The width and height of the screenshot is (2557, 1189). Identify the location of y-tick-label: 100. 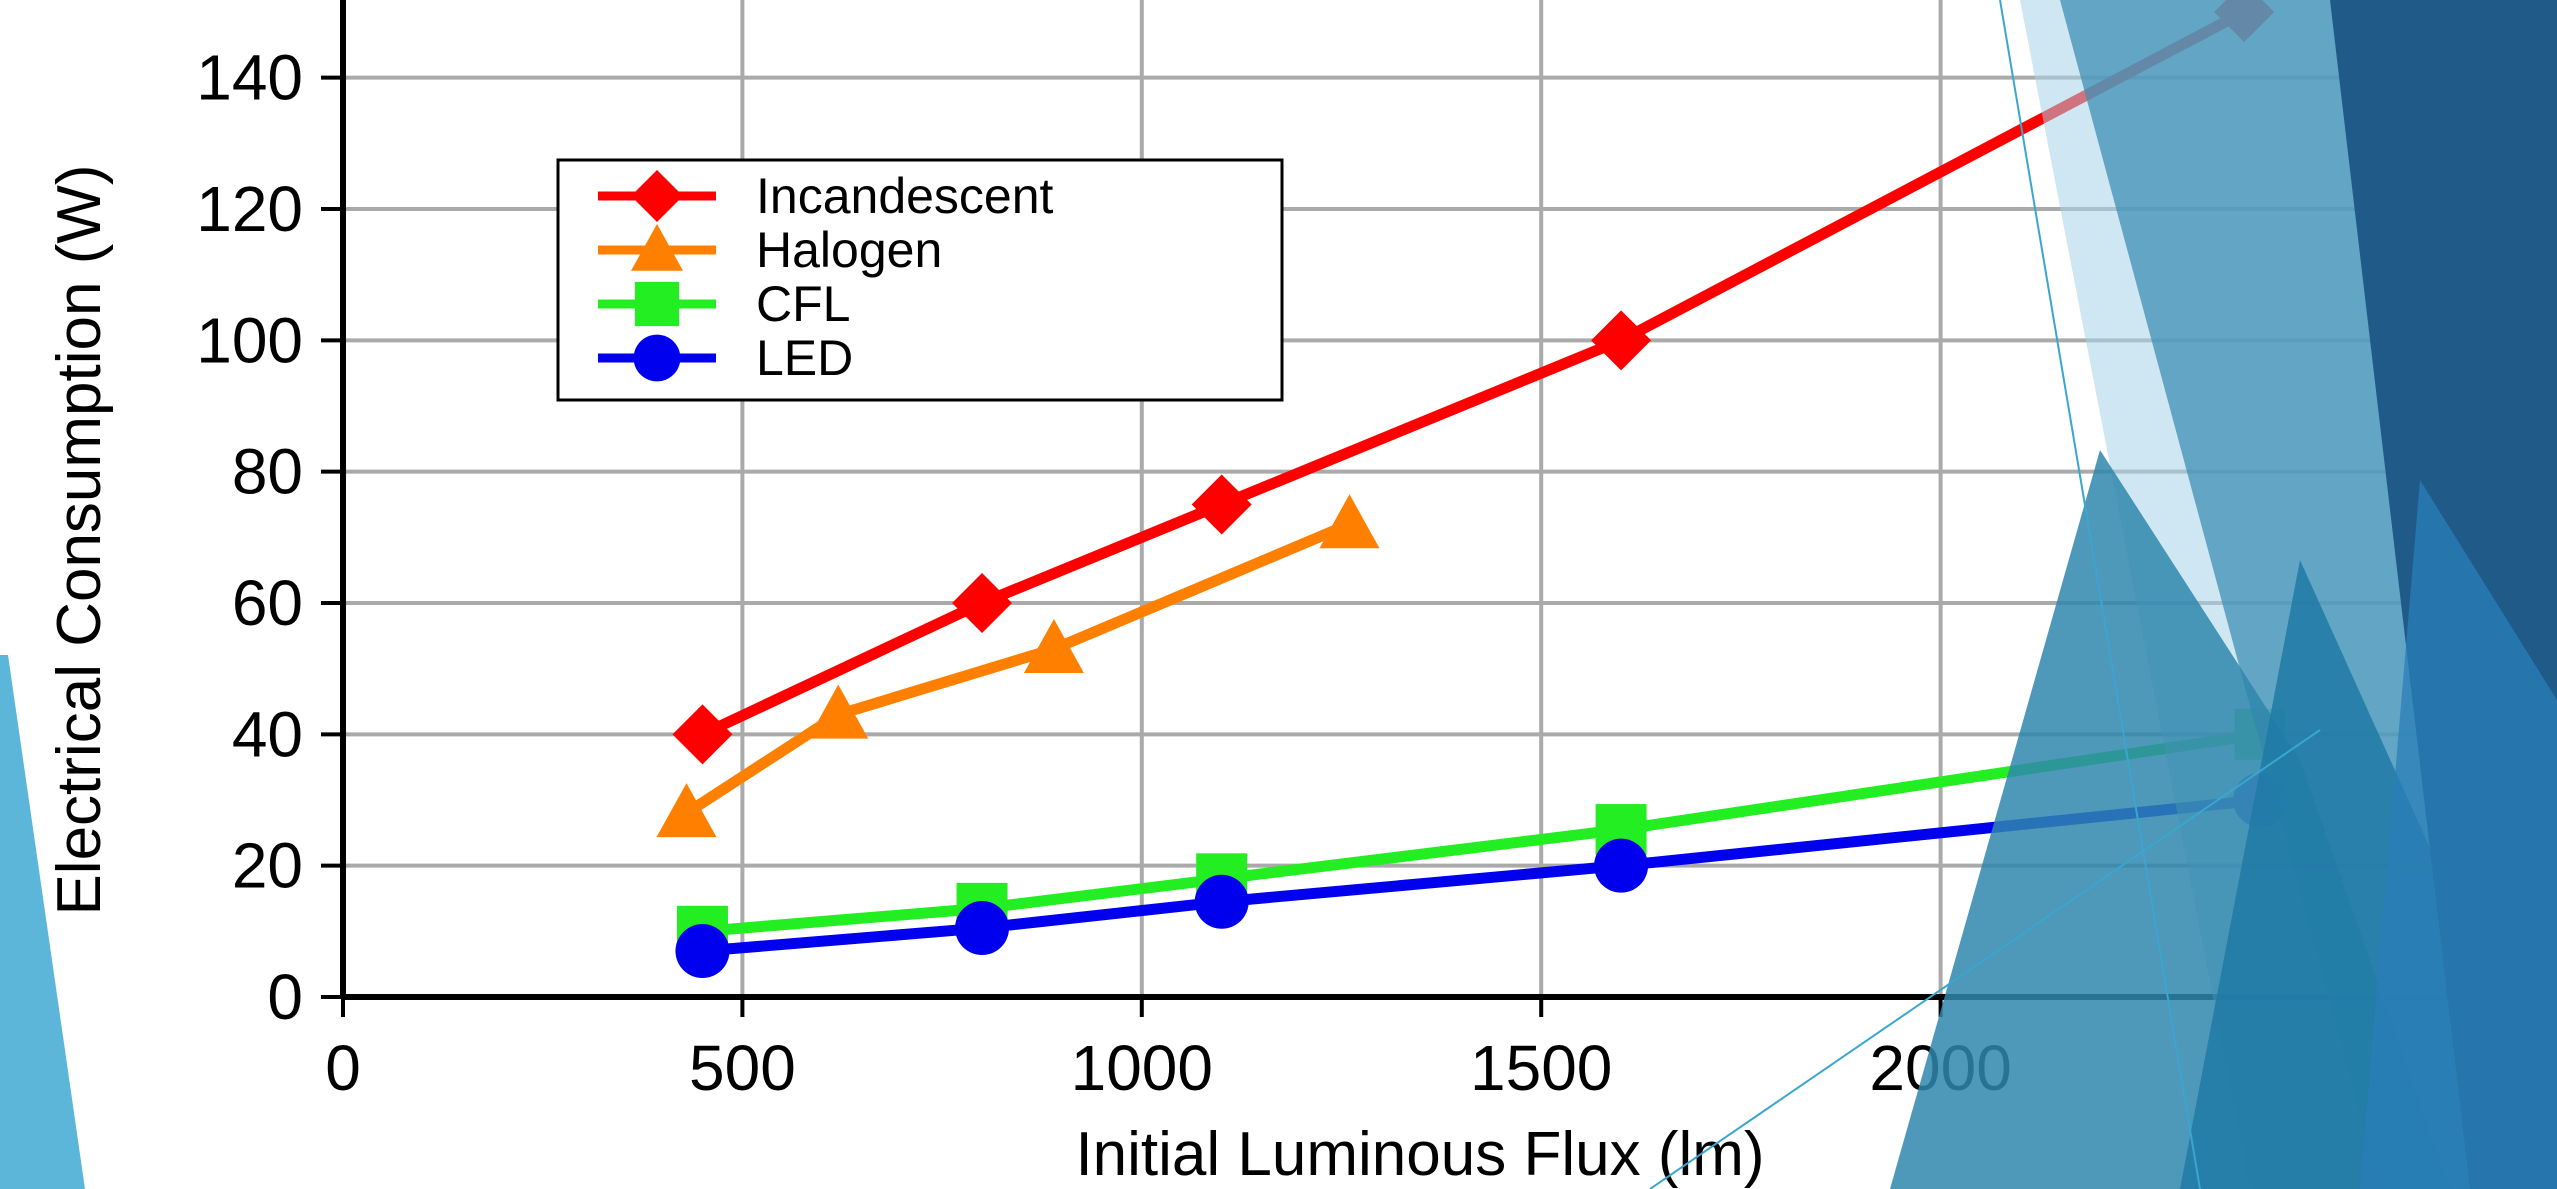
(249, 340).